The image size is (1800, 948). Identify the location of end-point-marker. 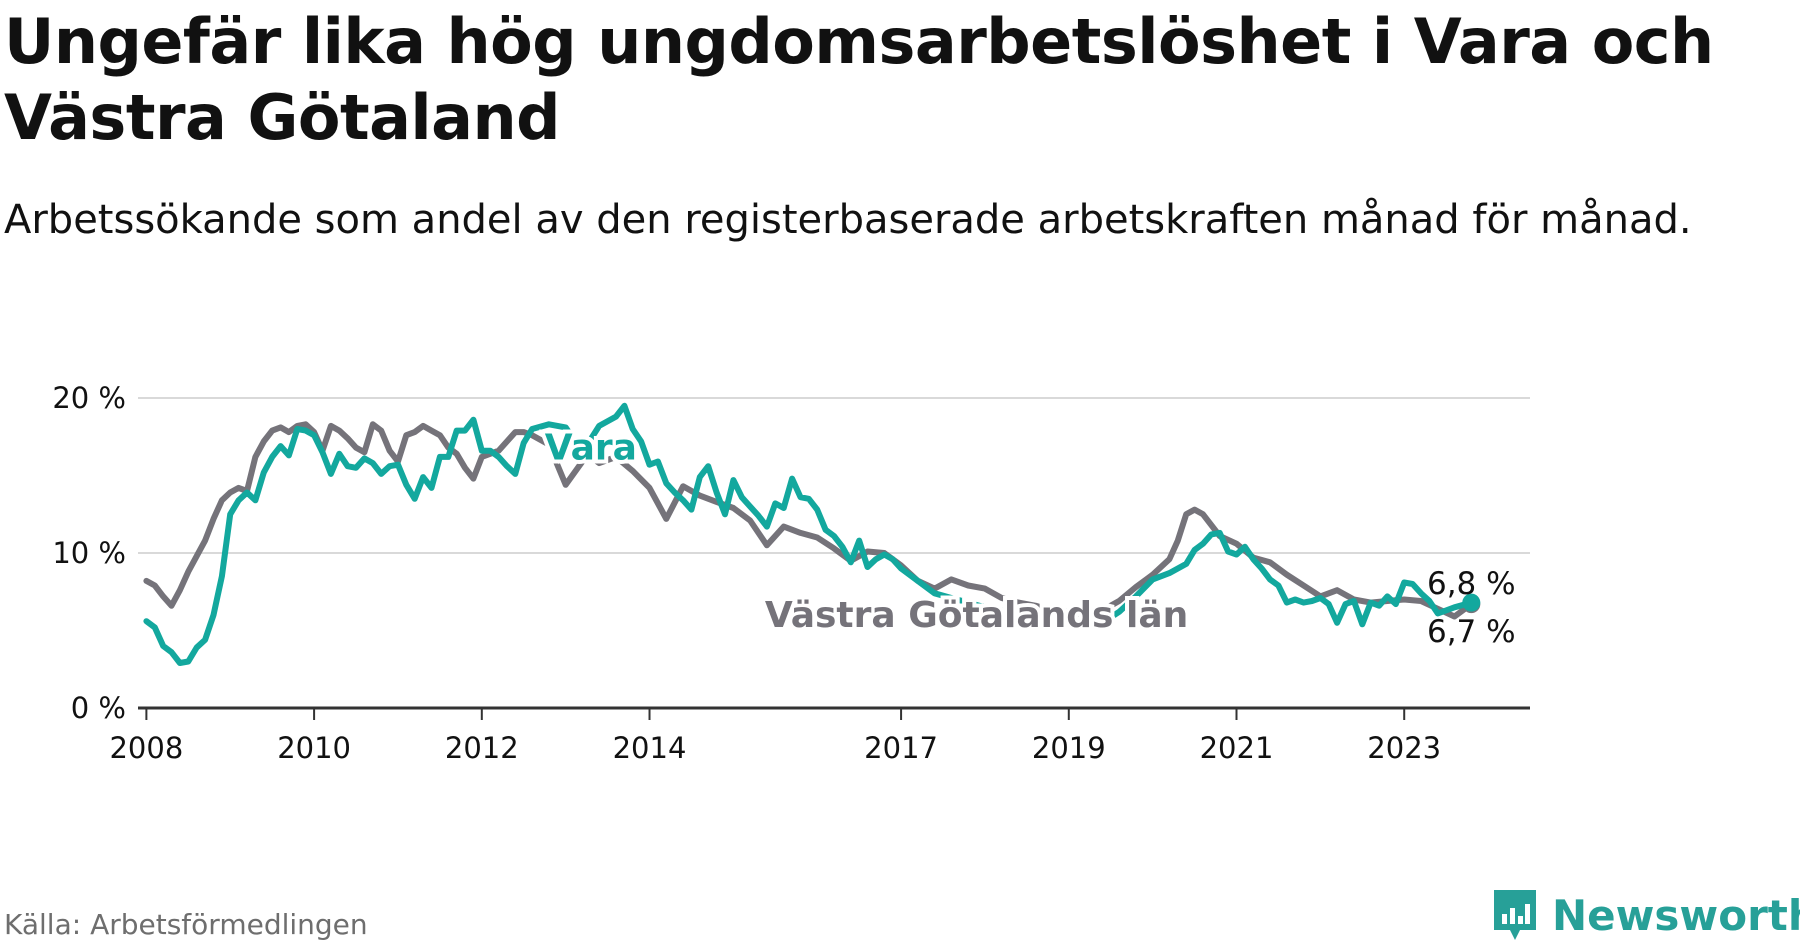
(1471, 602).